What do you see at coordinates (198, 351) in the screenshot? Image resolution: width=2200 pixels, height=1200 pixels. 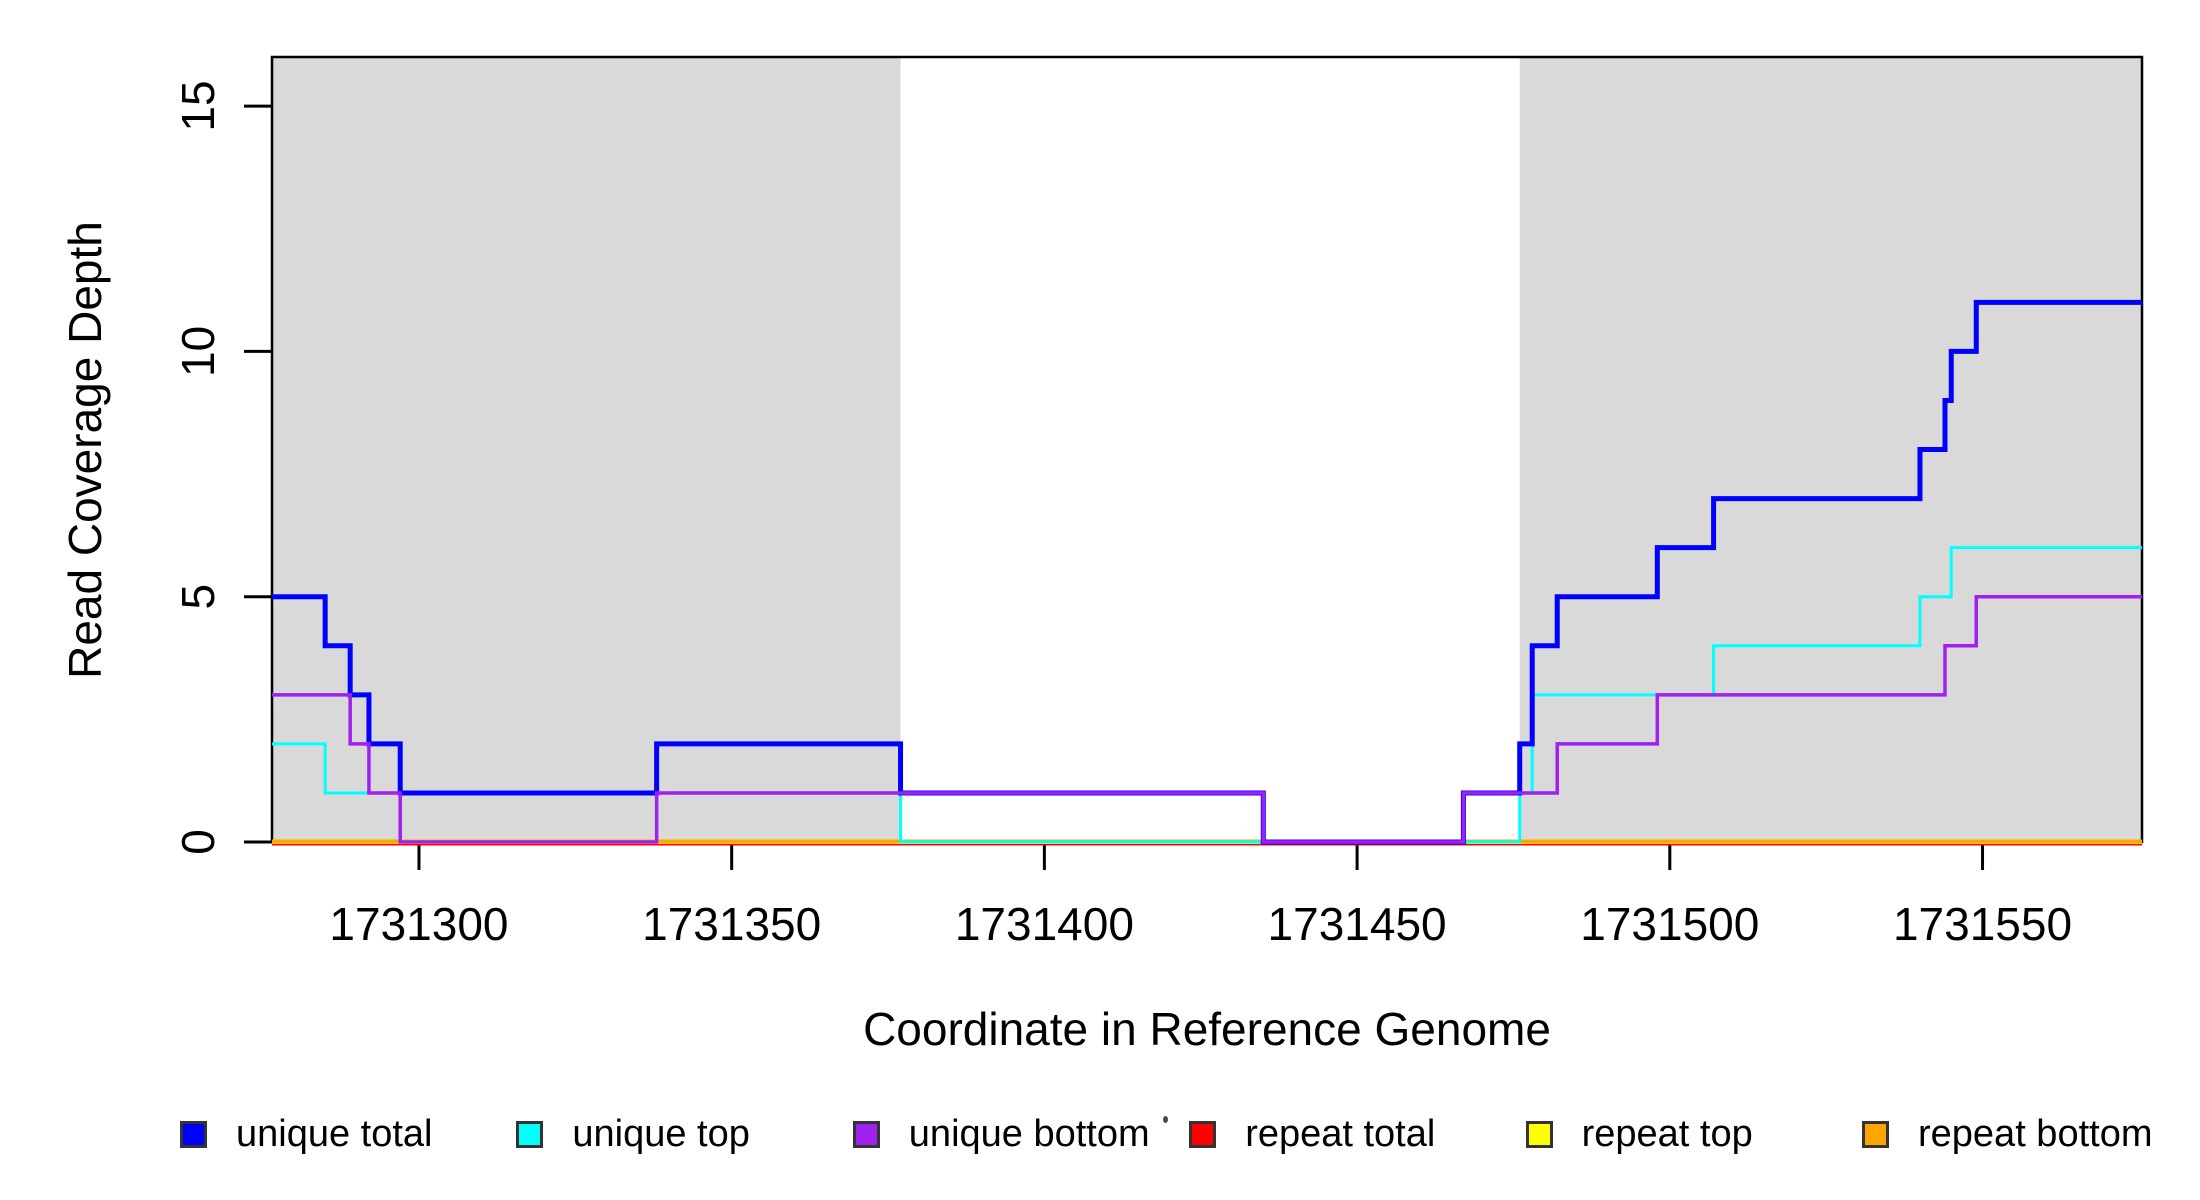 I see `y-tick-label: 10` at bounding box center [198, 351].